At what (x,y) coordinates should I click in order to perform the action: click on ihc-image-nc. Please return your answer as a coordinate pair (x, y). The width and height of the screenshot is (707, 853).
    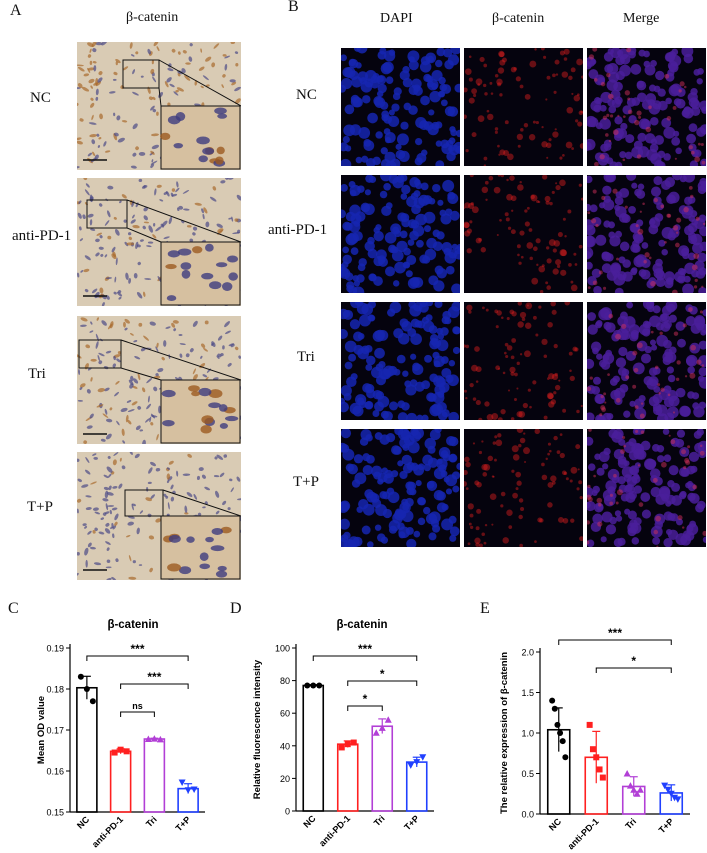
    Looking at the image, I should click on (159, 106).